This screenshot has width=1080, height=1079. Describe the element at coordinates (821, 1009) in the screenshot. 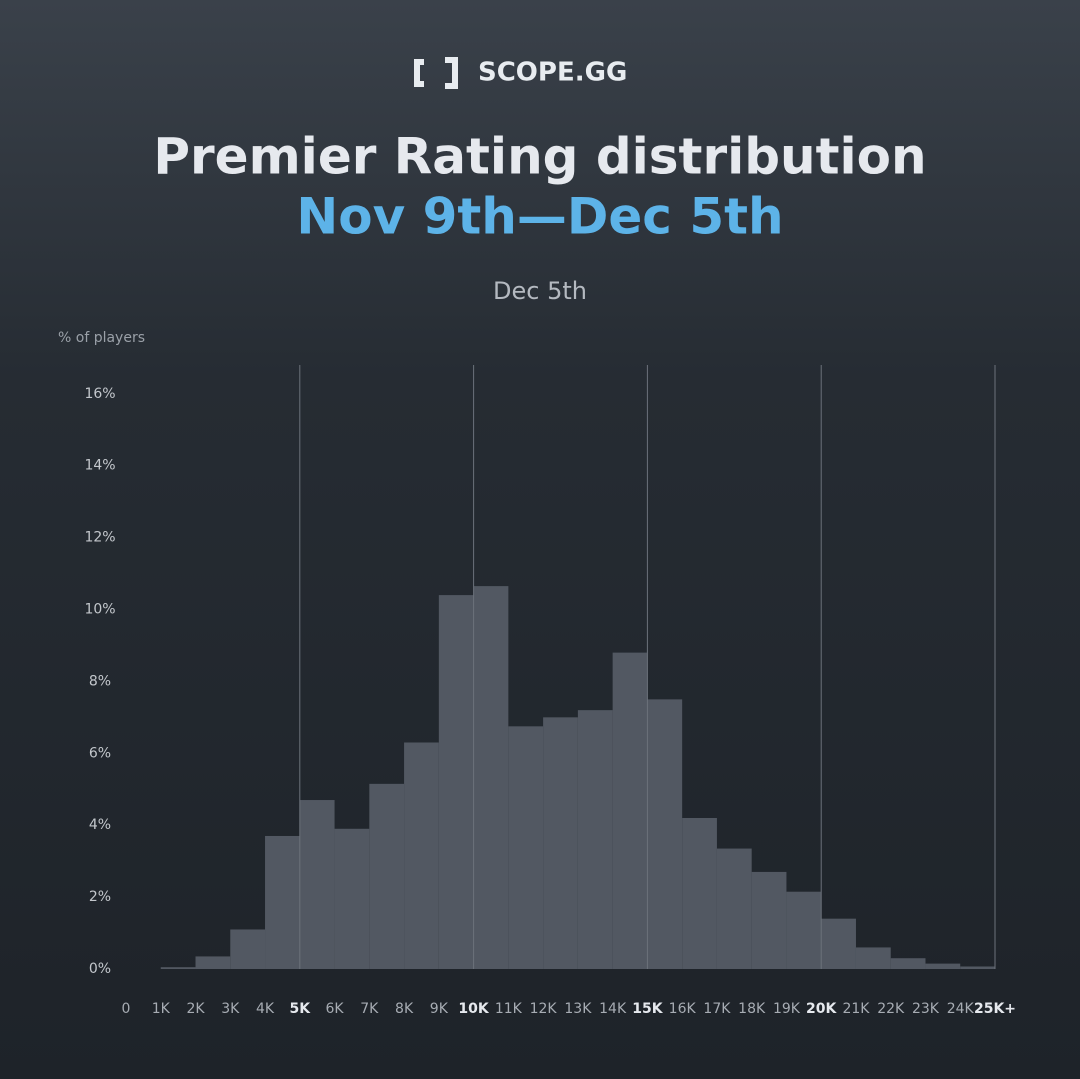

I see `x-tick-label: 20K` at that location.